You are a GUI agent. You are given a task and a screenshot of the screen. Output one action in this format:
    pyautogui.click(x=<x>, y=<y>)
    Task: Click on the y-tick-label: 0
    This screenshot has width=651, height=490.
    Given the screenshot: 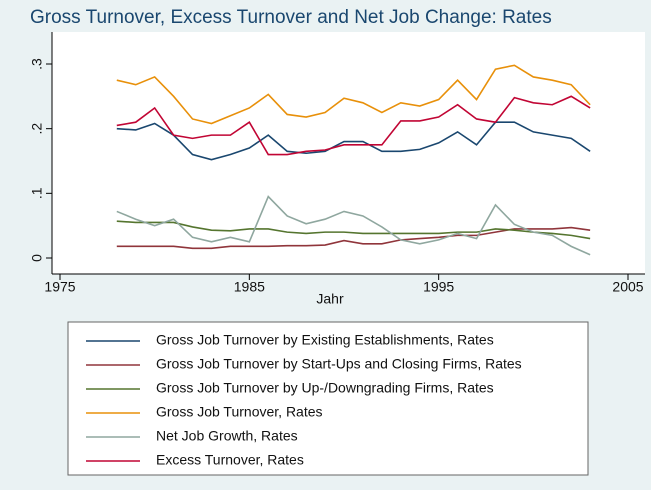 What is the action you would take?
    pyautogui.click(x=37, y=258)
    